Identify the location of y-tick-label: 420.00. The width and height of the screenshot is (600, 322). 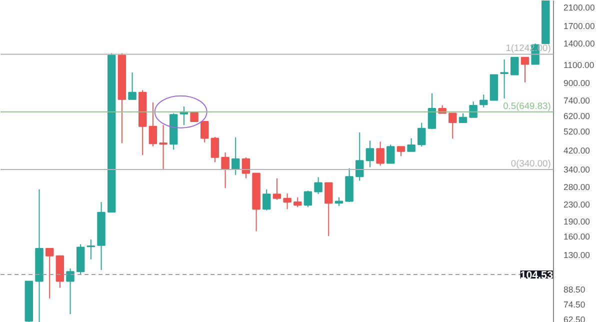
(577, 151).